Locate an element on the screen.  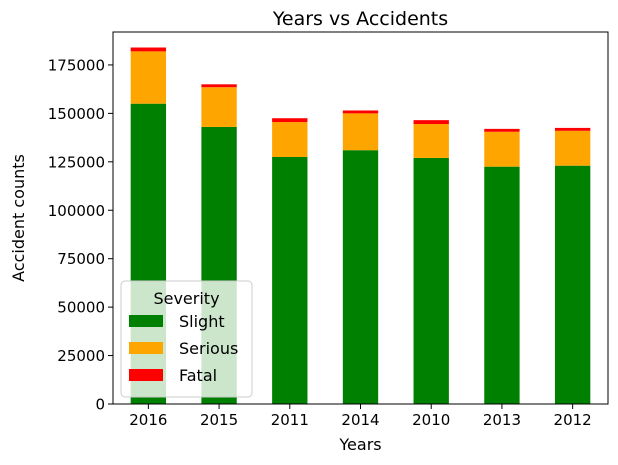
bar-serious-2015 is located at coordinates (219, 107).